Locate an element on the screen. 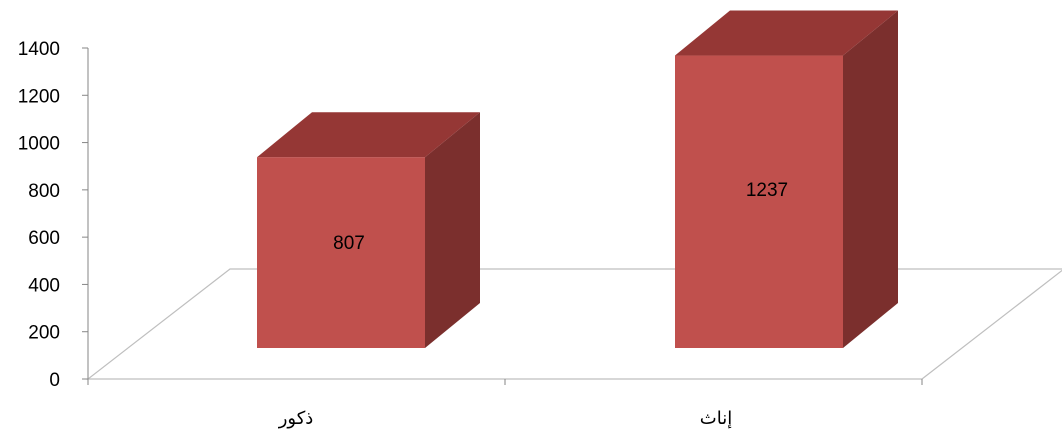 This screenshot has width=1062, height=435. bar is located at coordinates (368, 230).